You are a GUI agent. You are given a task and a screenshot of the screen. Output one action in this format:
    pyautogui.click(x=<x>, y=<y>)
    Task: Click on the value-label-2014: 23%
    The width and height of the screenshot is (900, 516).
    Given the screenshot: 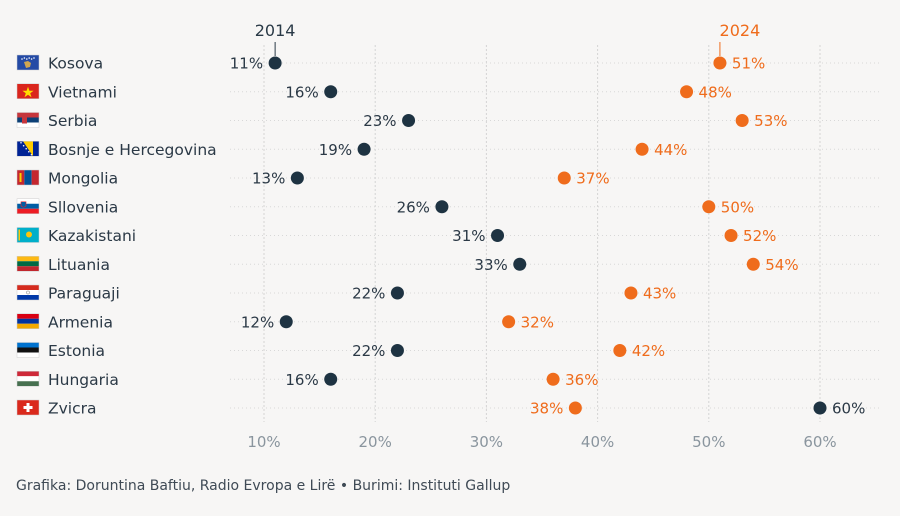 What is the action you would take?
    pyautogui.click(x=379, y=121)
    